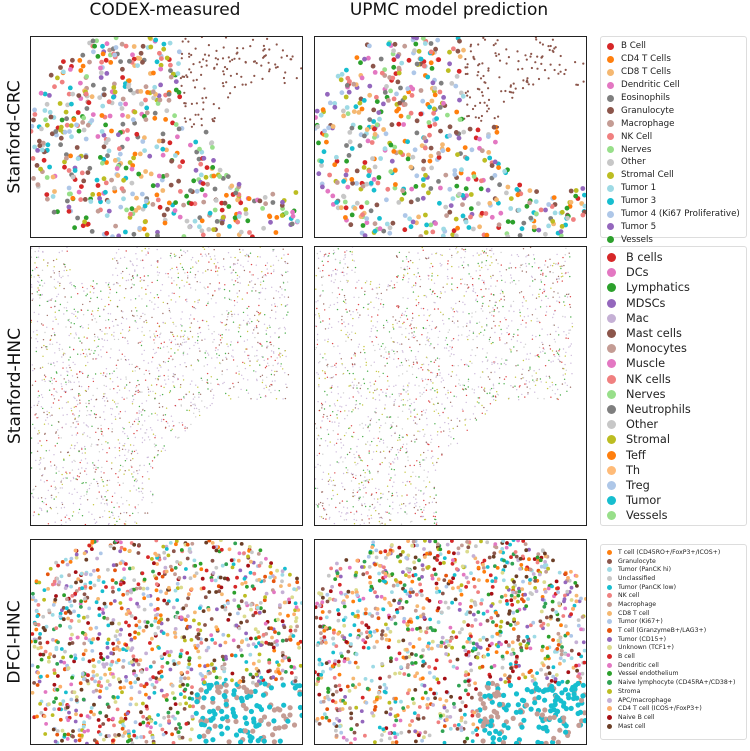 This screenshot has width=750, height=751. What do you see at coordinates (449, 10) in the screenshot?
I see `column-title-upmc-prediction: UPMC model prediction` at bounding box center [449, 10].